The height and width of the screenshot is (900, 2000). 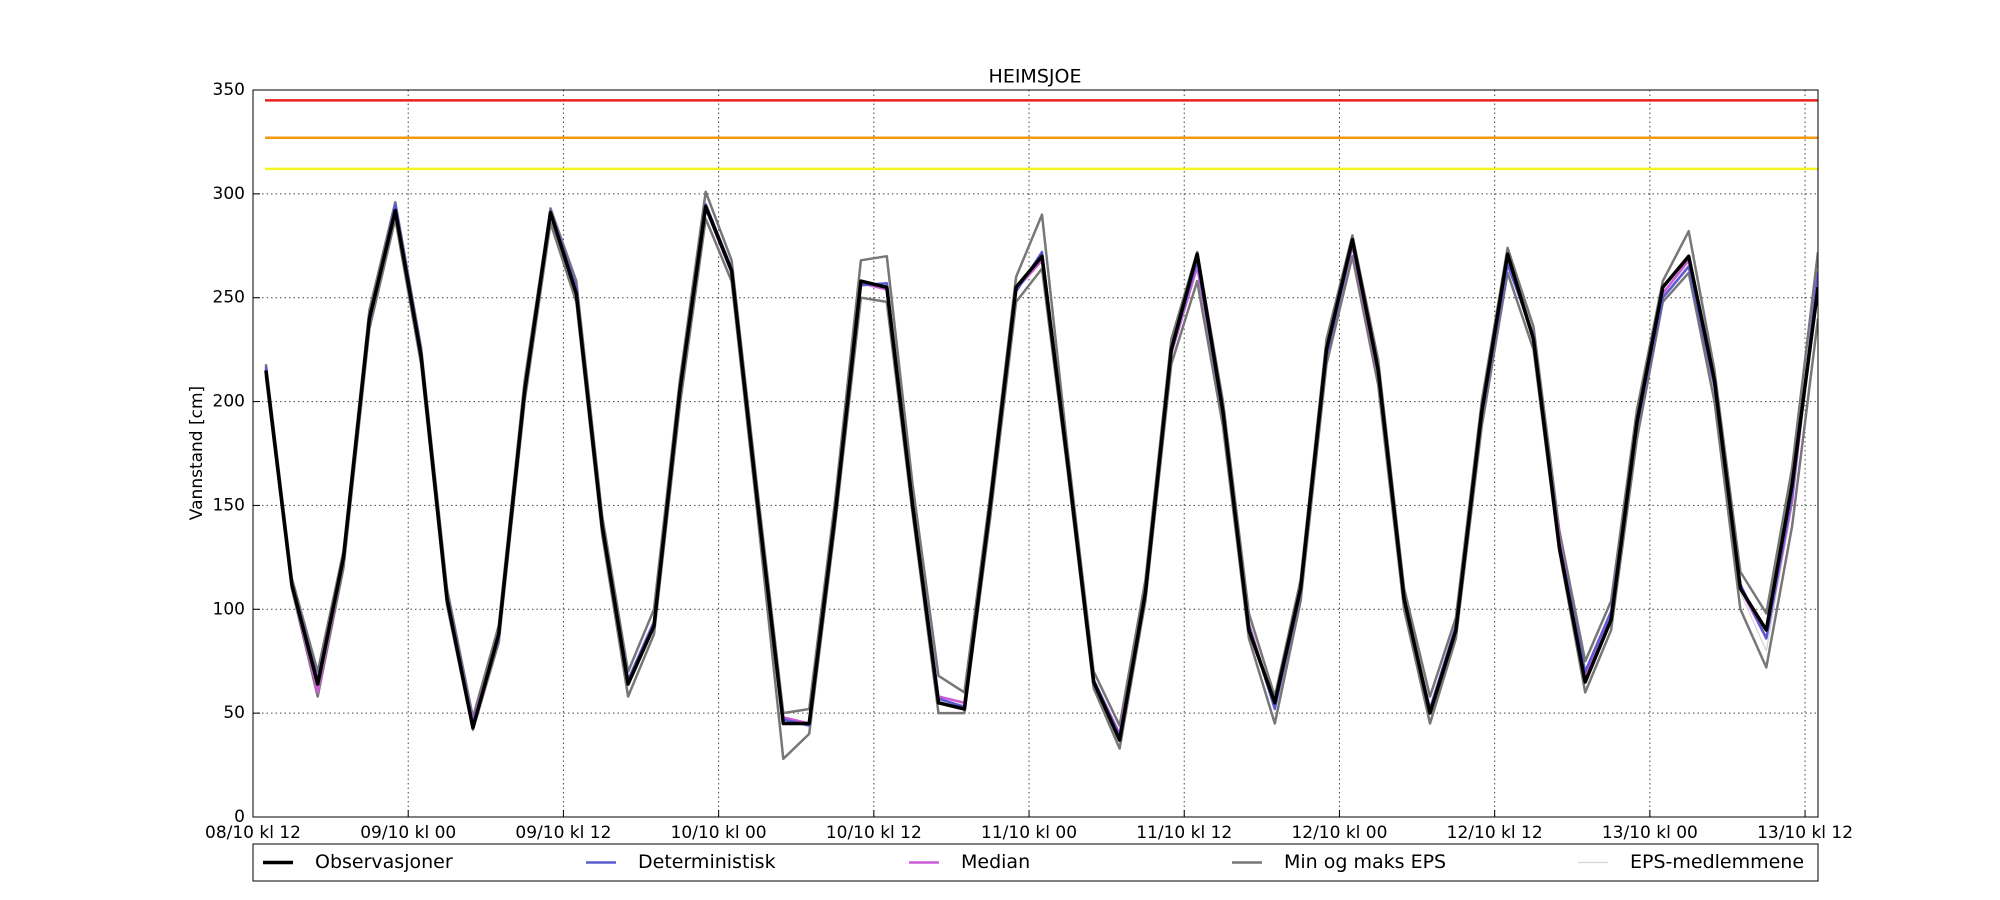 I want to click on y-tick-label: 300, so click(x=229, y=194).